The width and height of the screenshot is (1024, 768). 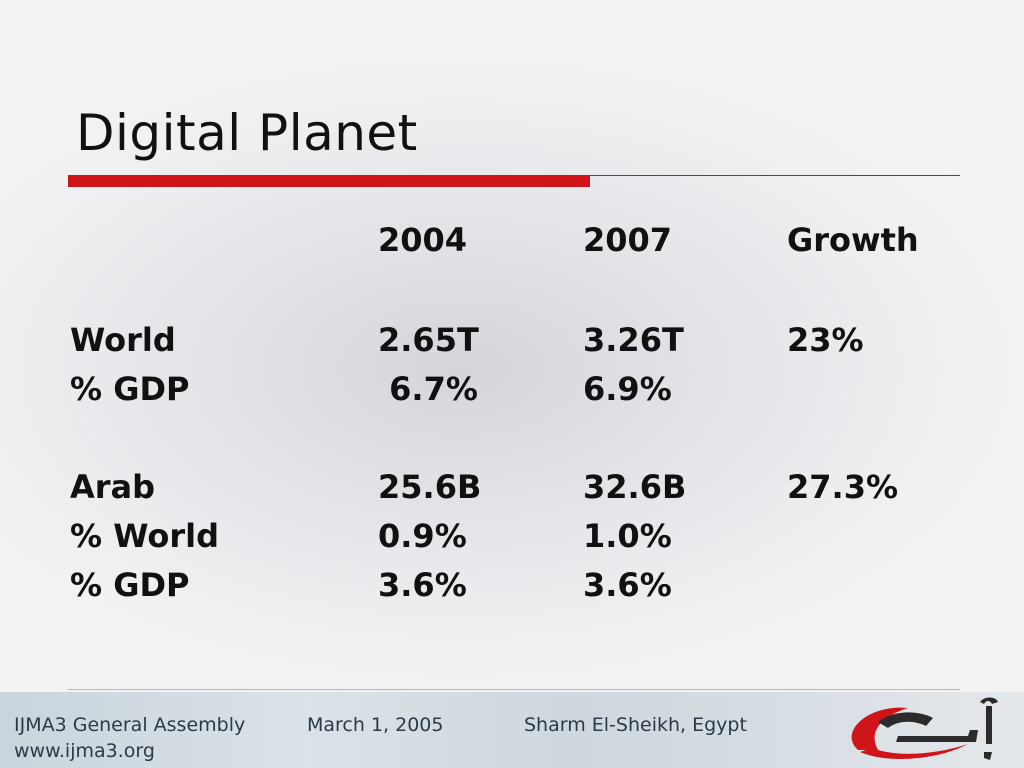 What do you see at coordinates (375, 725) in the screenshot?
I see `footer-date: March 1, 2005` at bounding box center [375, 725].